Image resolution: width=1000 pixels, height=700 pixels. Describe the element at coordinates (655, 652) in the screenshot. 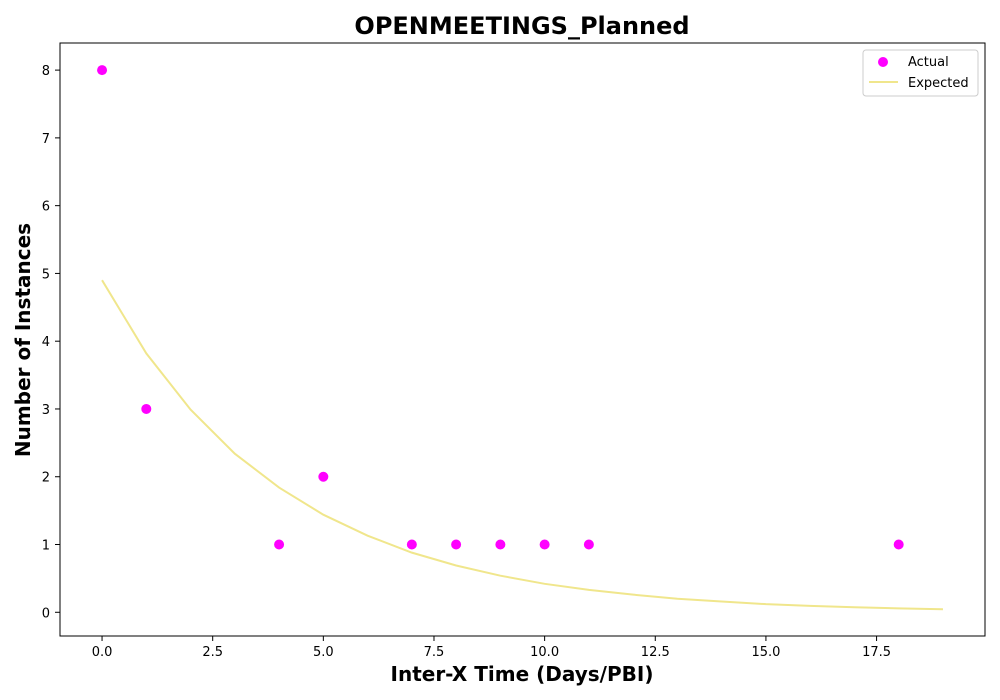

I see `x-tick-label: 12.5` at that location.